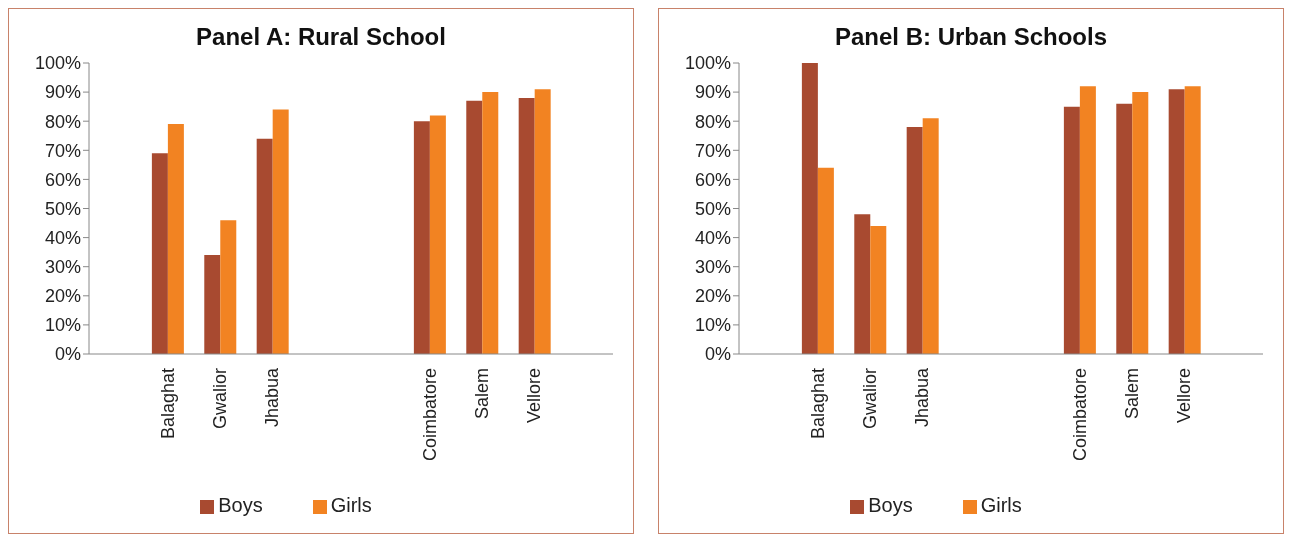  What do you see at coordinates (971, 37) in the screenshot?
I see `chart-title: Panel B: Urban Schools` at bounding box center [971, 37].